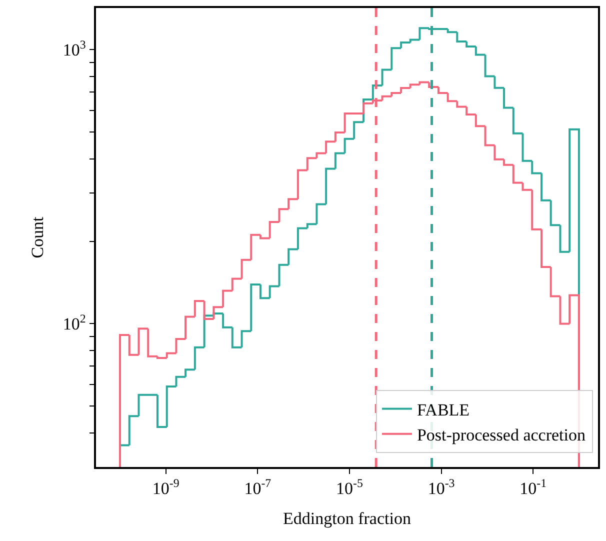 The image size is (606, 541). Describe the element at coordinates (533, 487) in the screenshot. I see `x-tick-label: 10$^{-1}$` at that location.